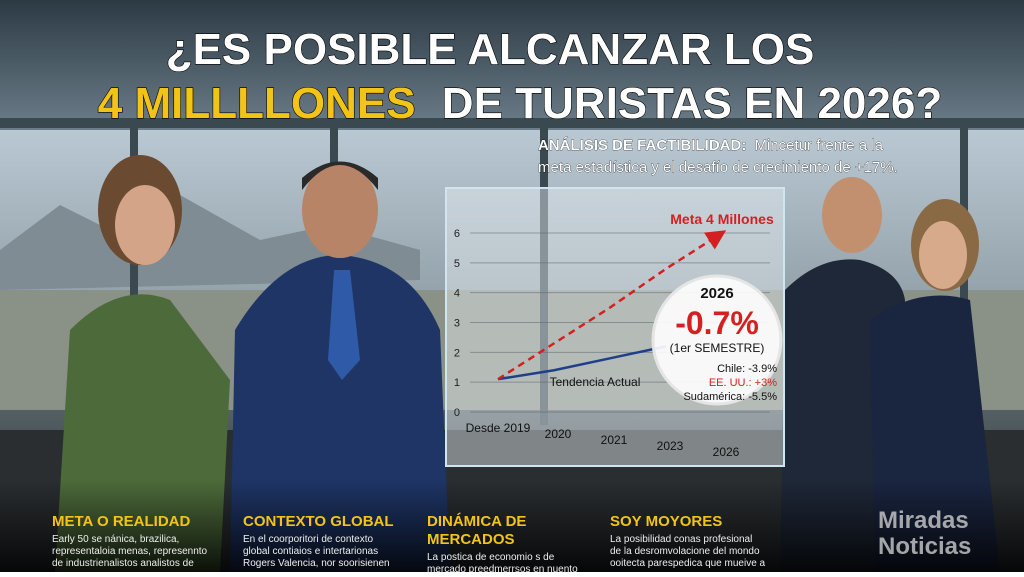  Describe the element at coordinates (730, 397) in the screenshot. I see `callout-item: Sudamérica: -5.5%` at that location.